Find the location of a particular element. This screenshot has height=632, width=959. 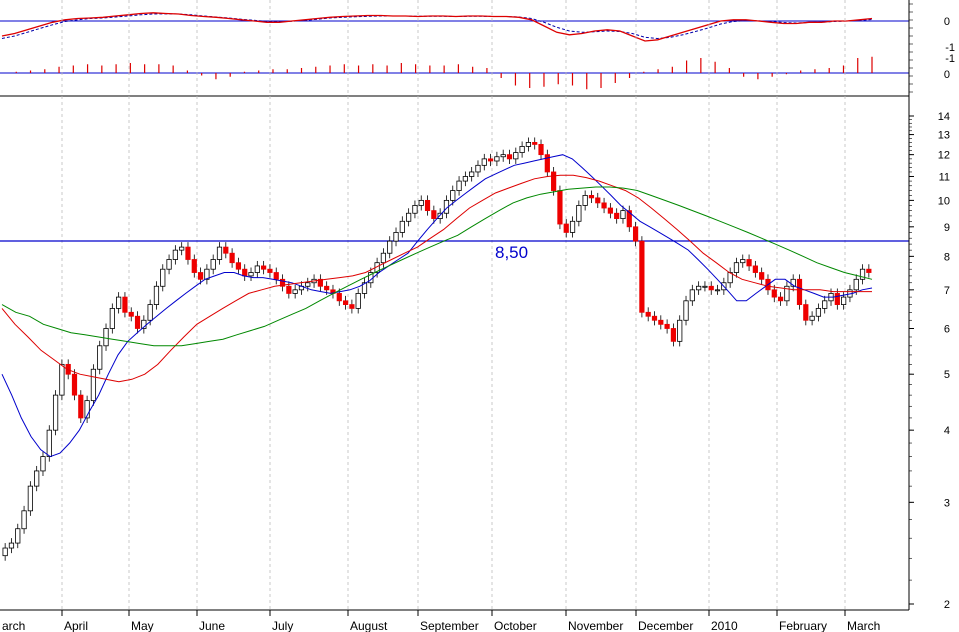

y-tick-label: 12 is located at coordinates (944, 156).